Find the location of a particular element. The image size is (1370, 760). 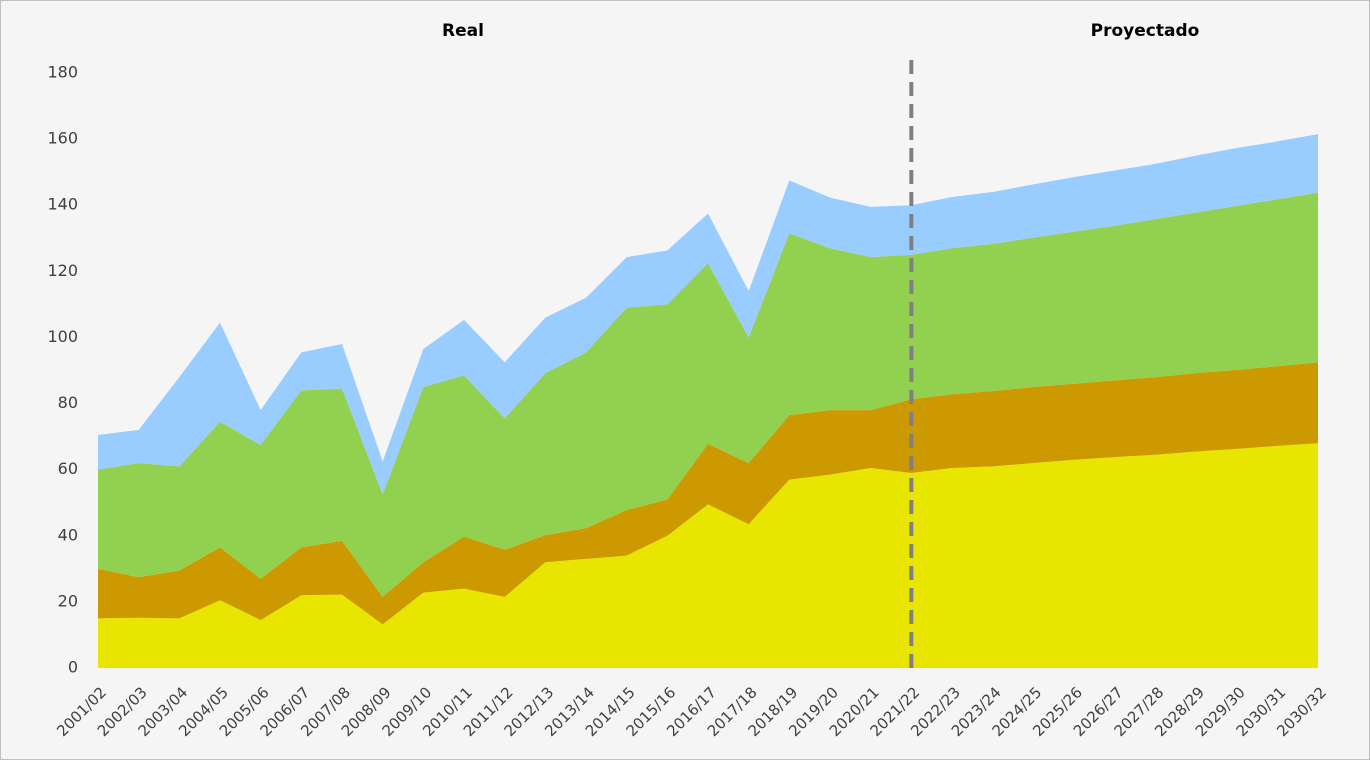

y-tick-label: 20 is located at coordinates (68, 600).